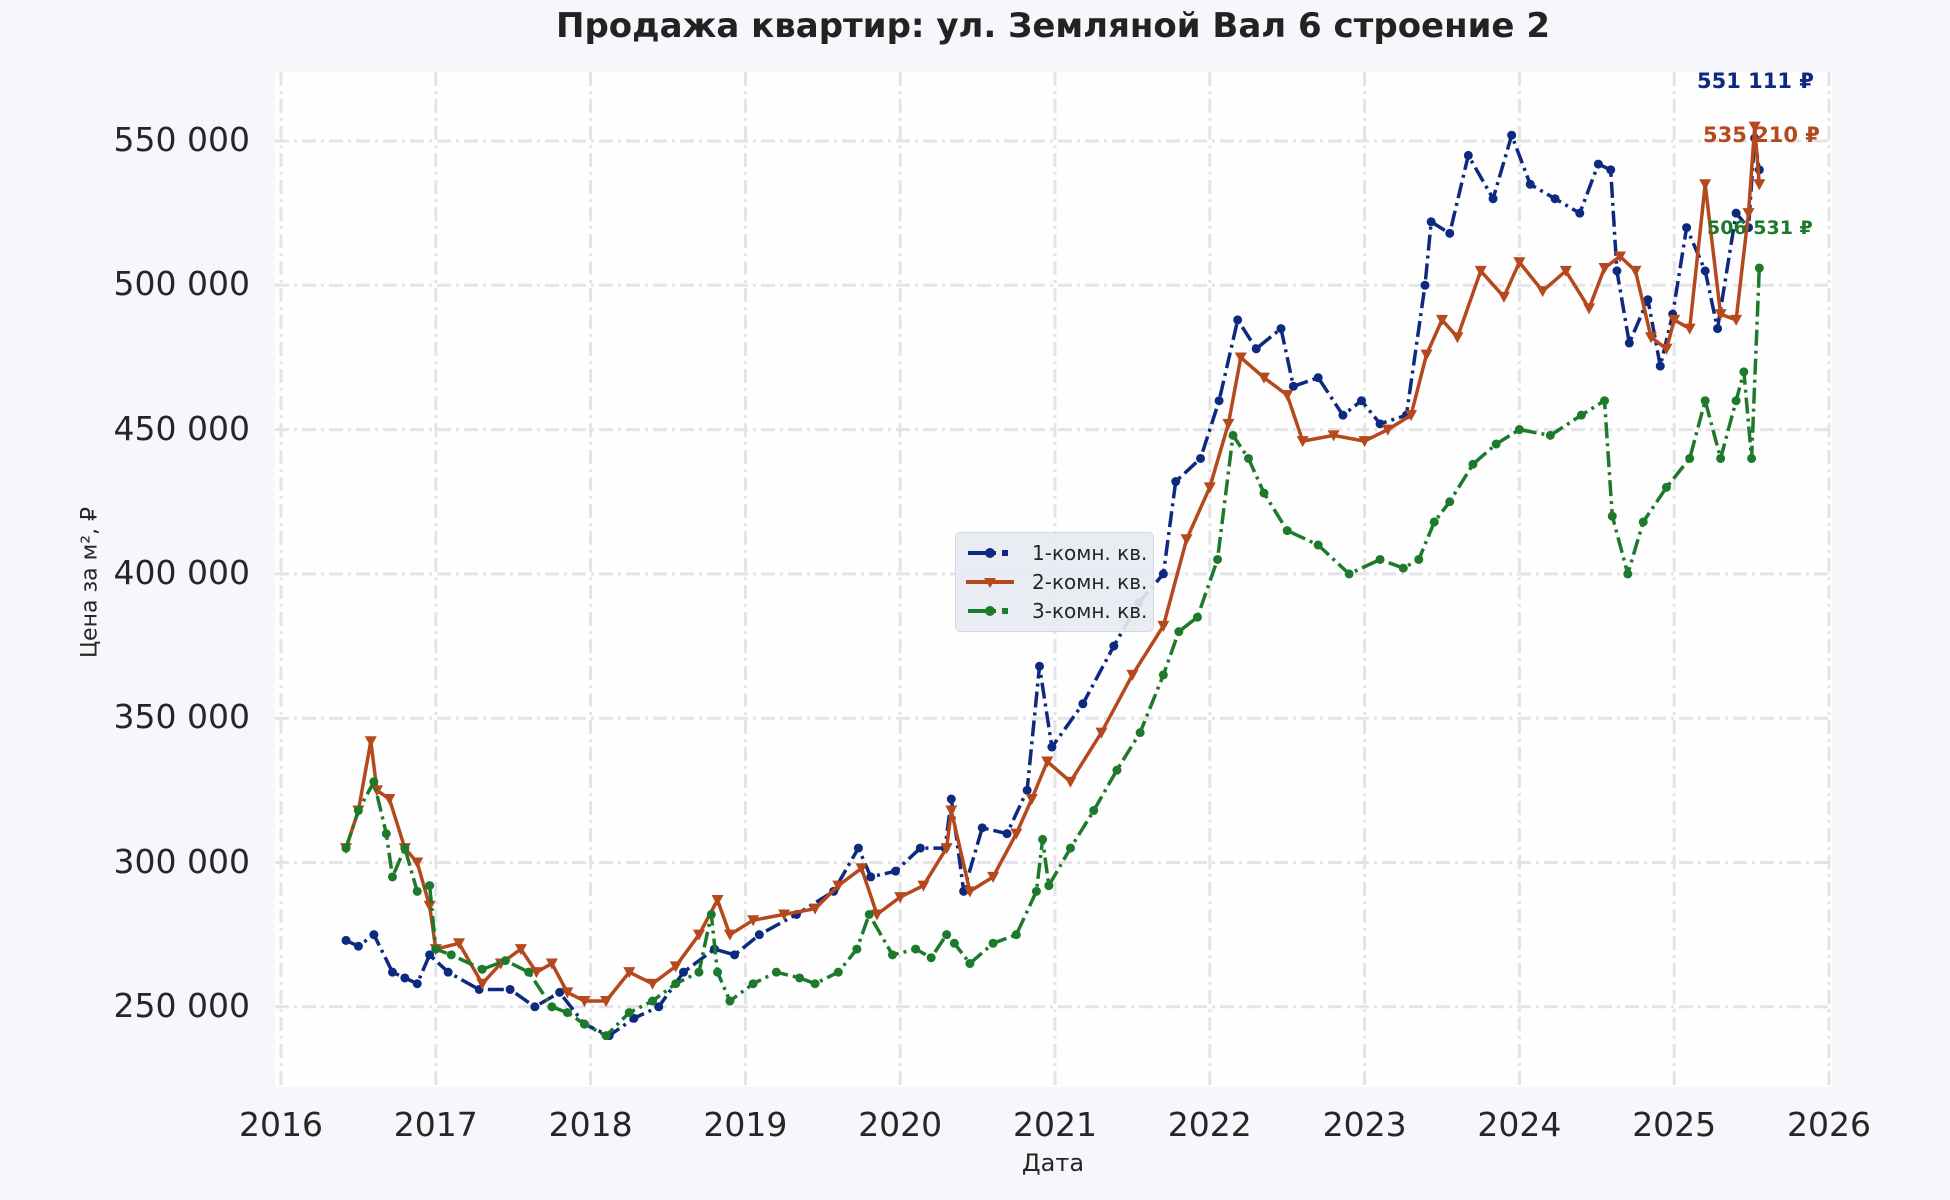 Image resolution: width=1950 pixels, height=1200 pixels. I want to click on legend-item-3room: 3-комн. кв., so click(1056, 611).